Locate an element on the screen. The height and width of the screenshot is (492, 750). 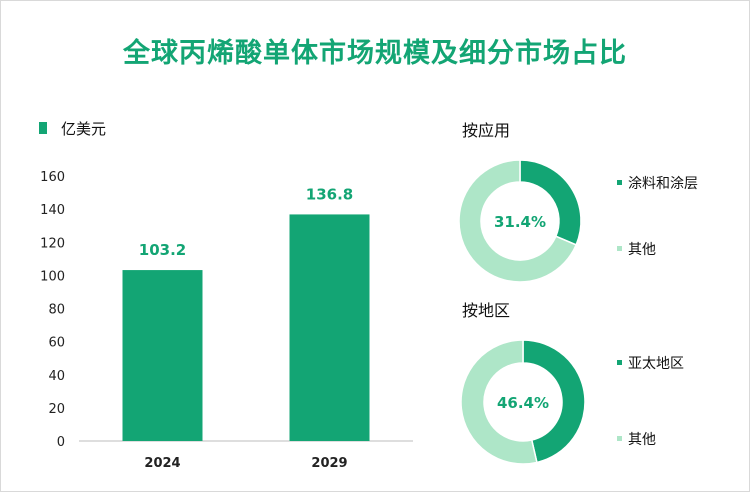
y-axis-ticks: 0 20 40 60 80 100 120 140 160 is located at coordinates (52, 310).